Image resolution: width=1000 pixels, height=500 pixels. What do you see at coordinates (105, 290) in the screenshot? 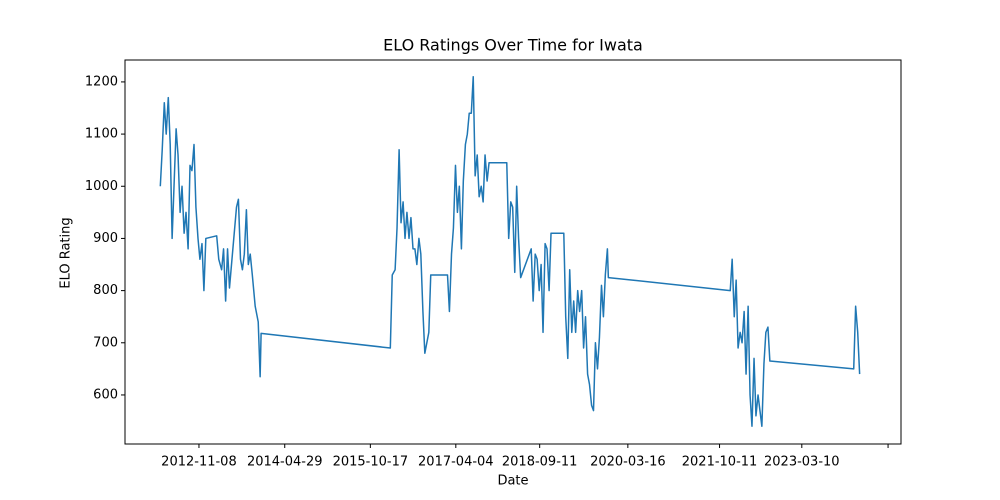
I see `y-tick-label: 800` at bounding box center [105, 290].